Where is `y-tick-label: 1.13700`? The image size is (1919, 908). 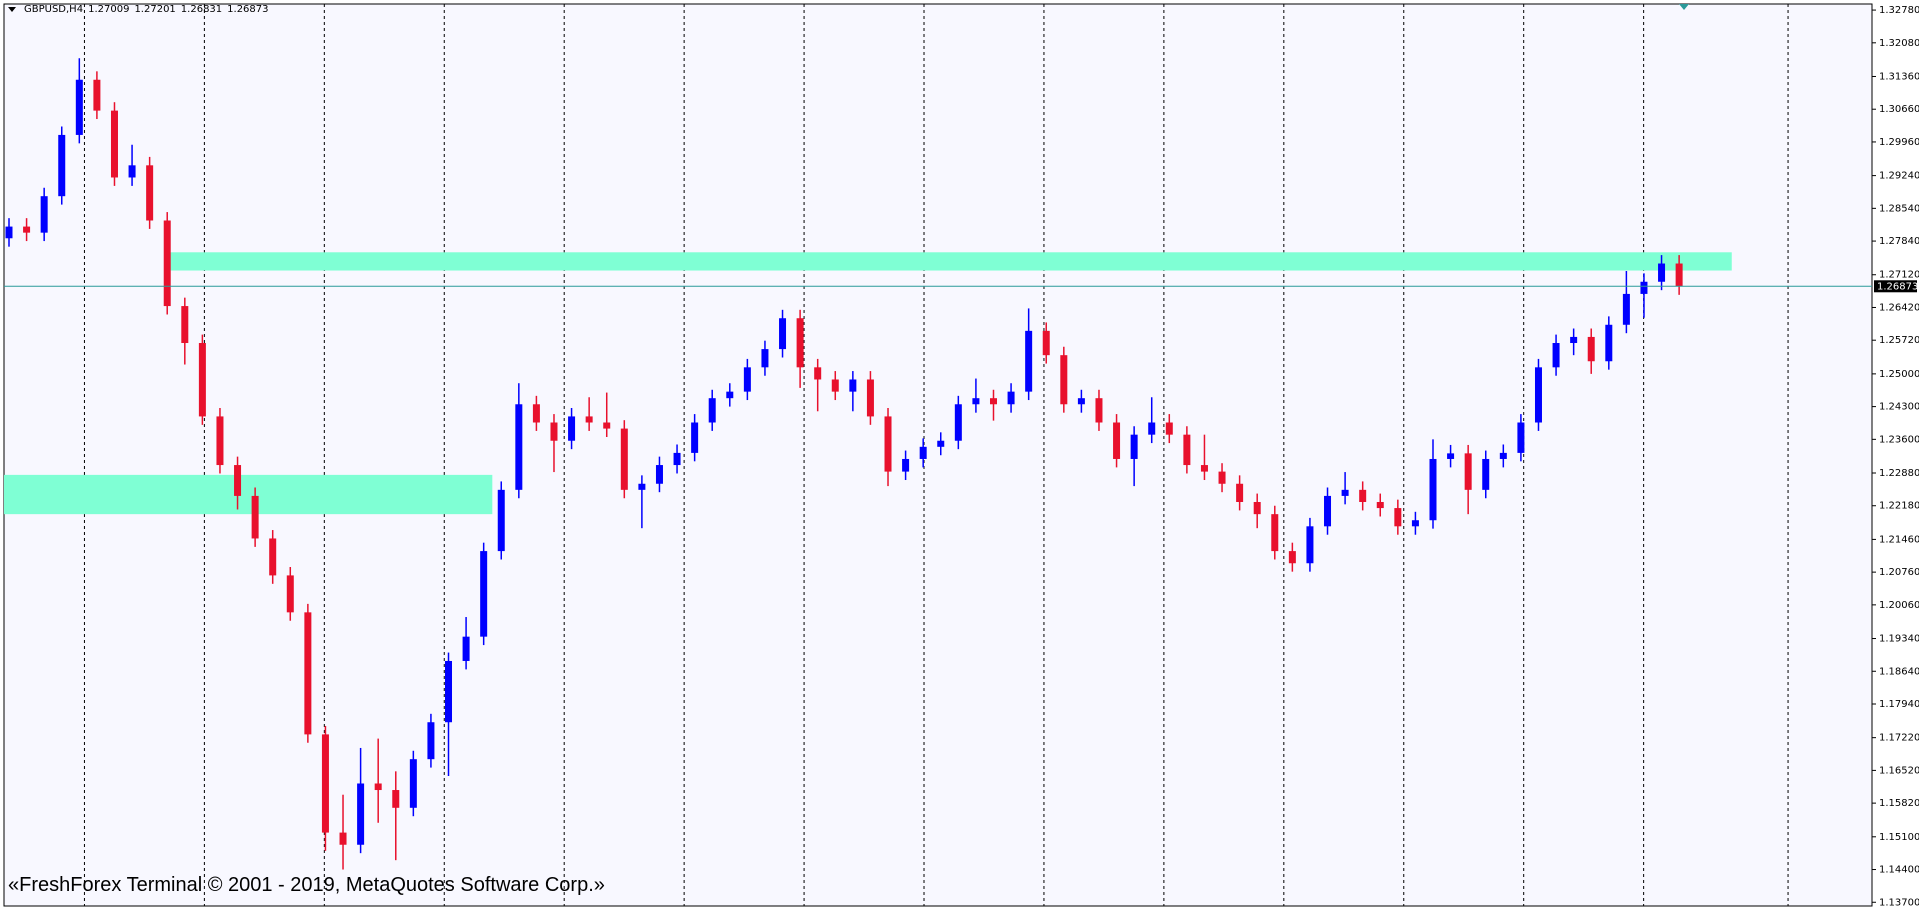
y-tick-label: 1.13700 is located at coordinates (1899, 902).